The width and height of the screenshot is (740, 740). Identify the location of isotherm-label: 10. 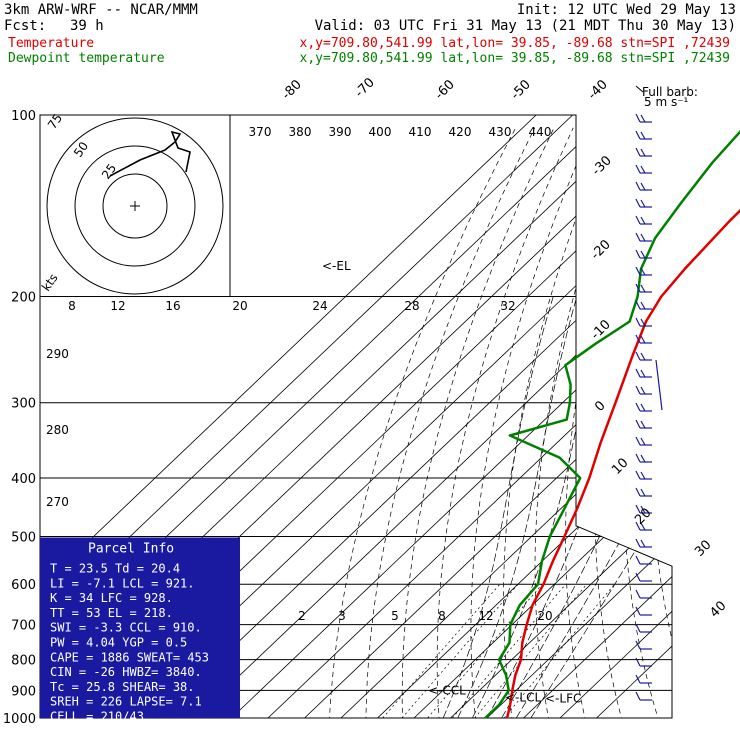
(620, 467).